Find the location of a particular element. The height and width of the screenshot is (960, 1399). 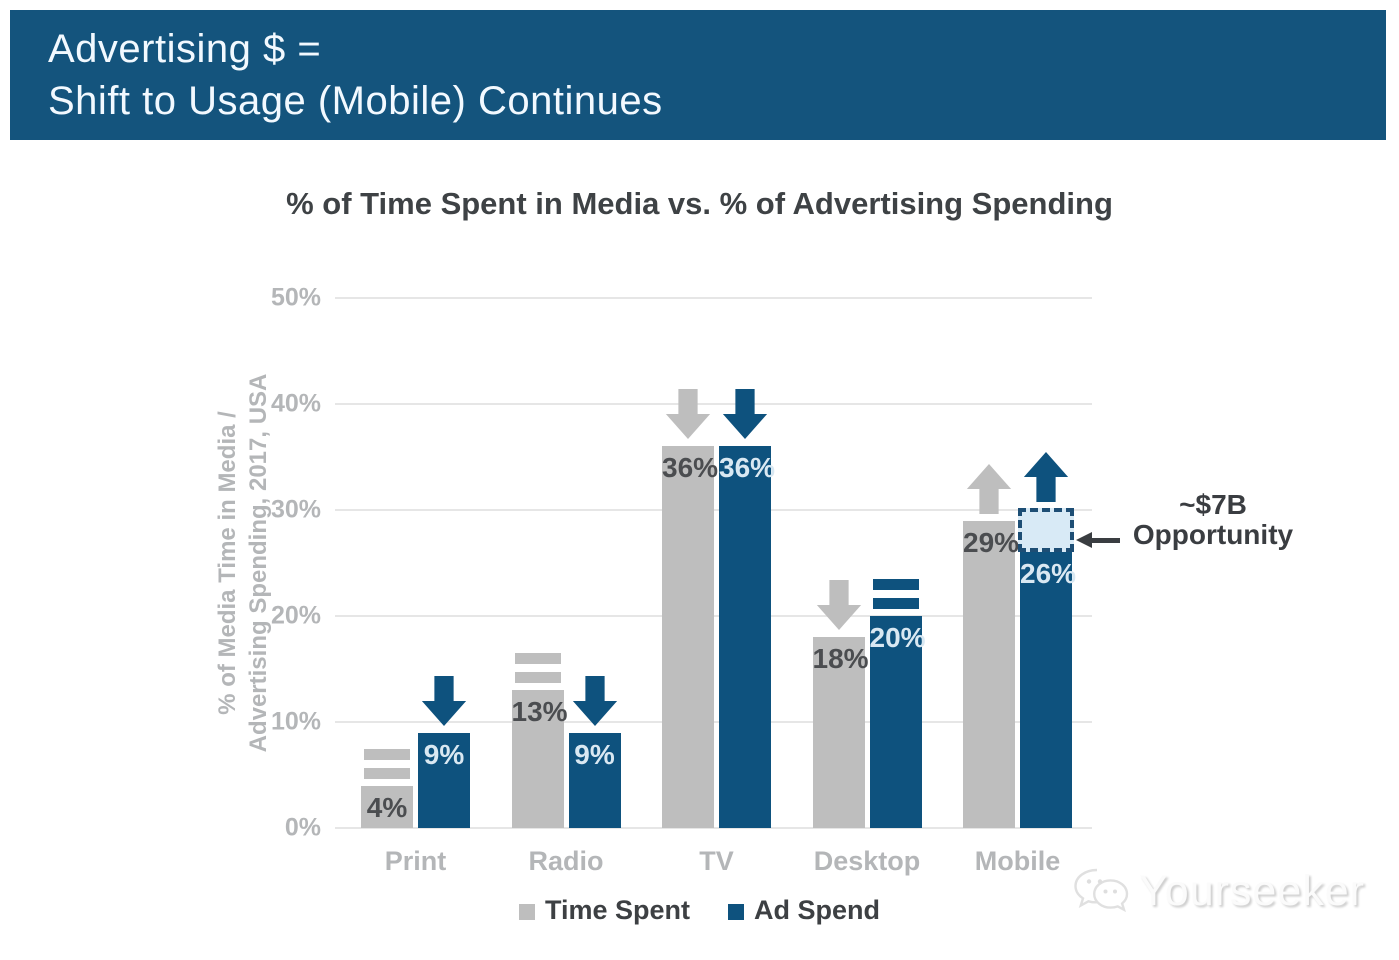

bar-mobile-ad-spend: 26% is located at coordinates (1048, 690).